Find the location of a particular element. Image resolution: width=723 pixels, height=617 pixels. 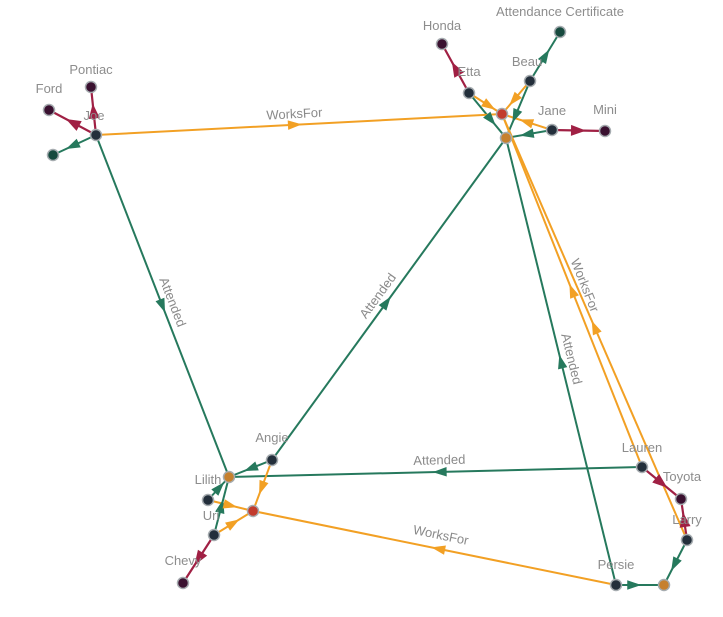

node-label-mini: Mini is located at coordinates (605, 109).